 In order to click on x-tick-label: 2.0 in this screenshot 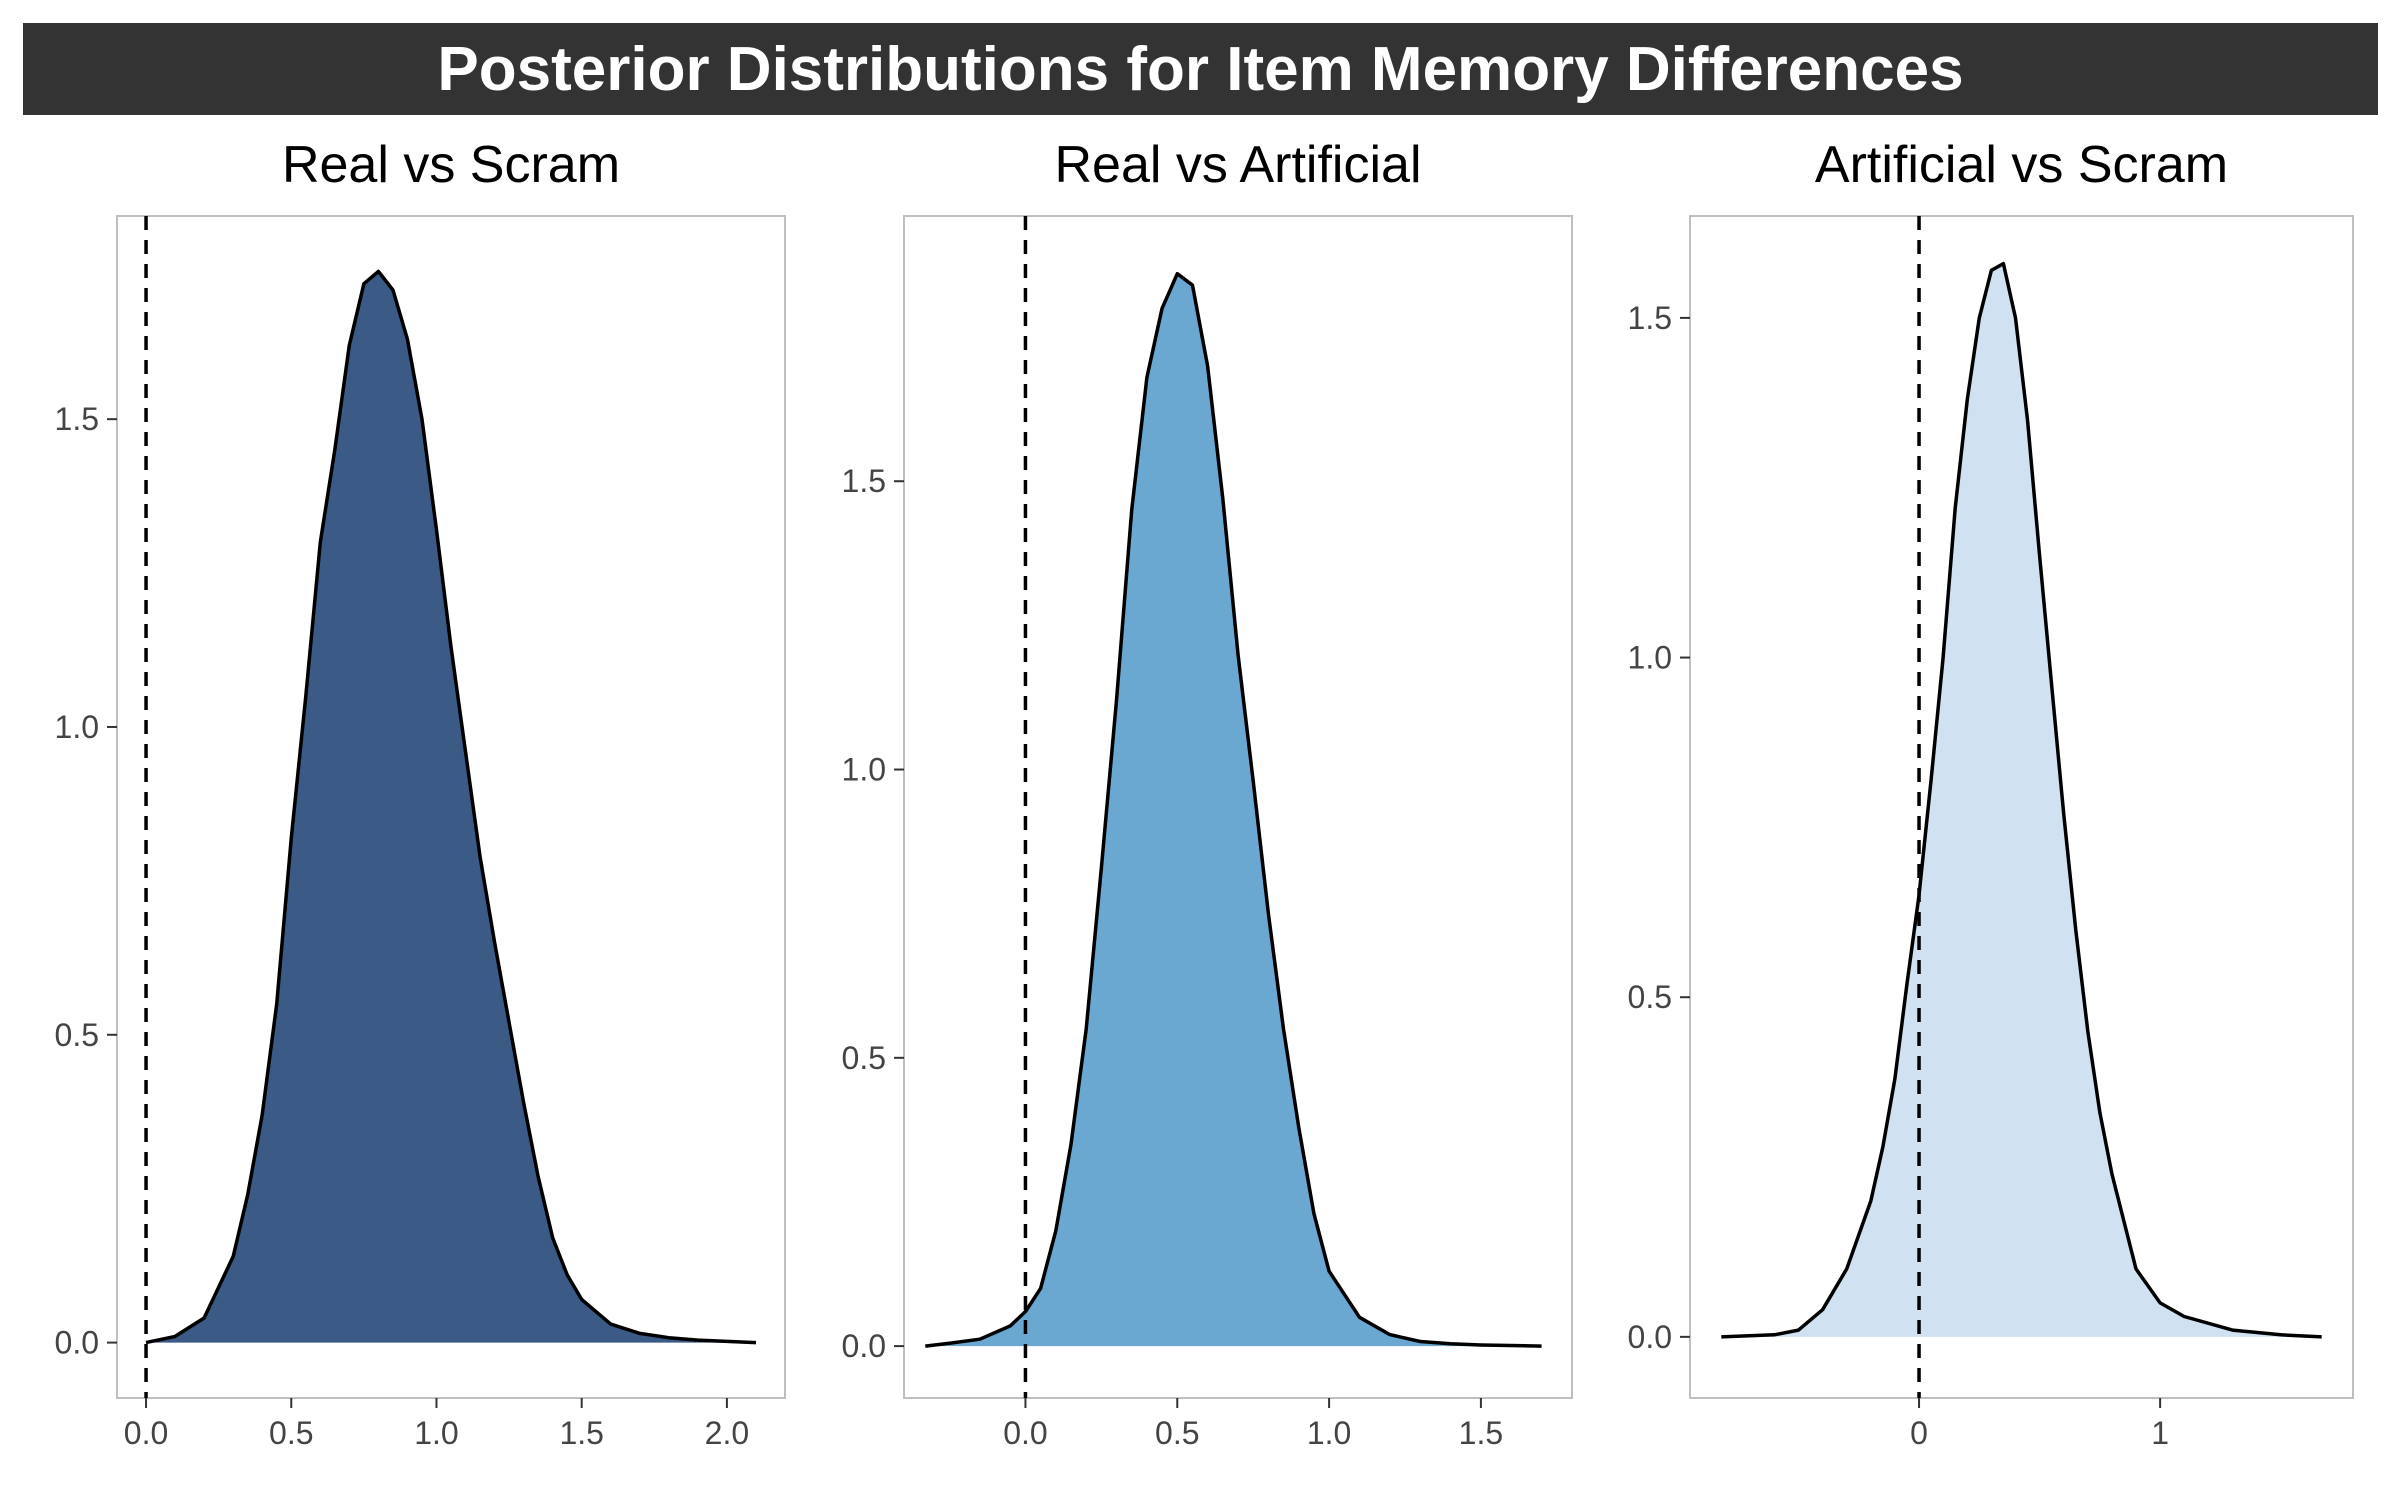, I will do `click(727, 1433)`.